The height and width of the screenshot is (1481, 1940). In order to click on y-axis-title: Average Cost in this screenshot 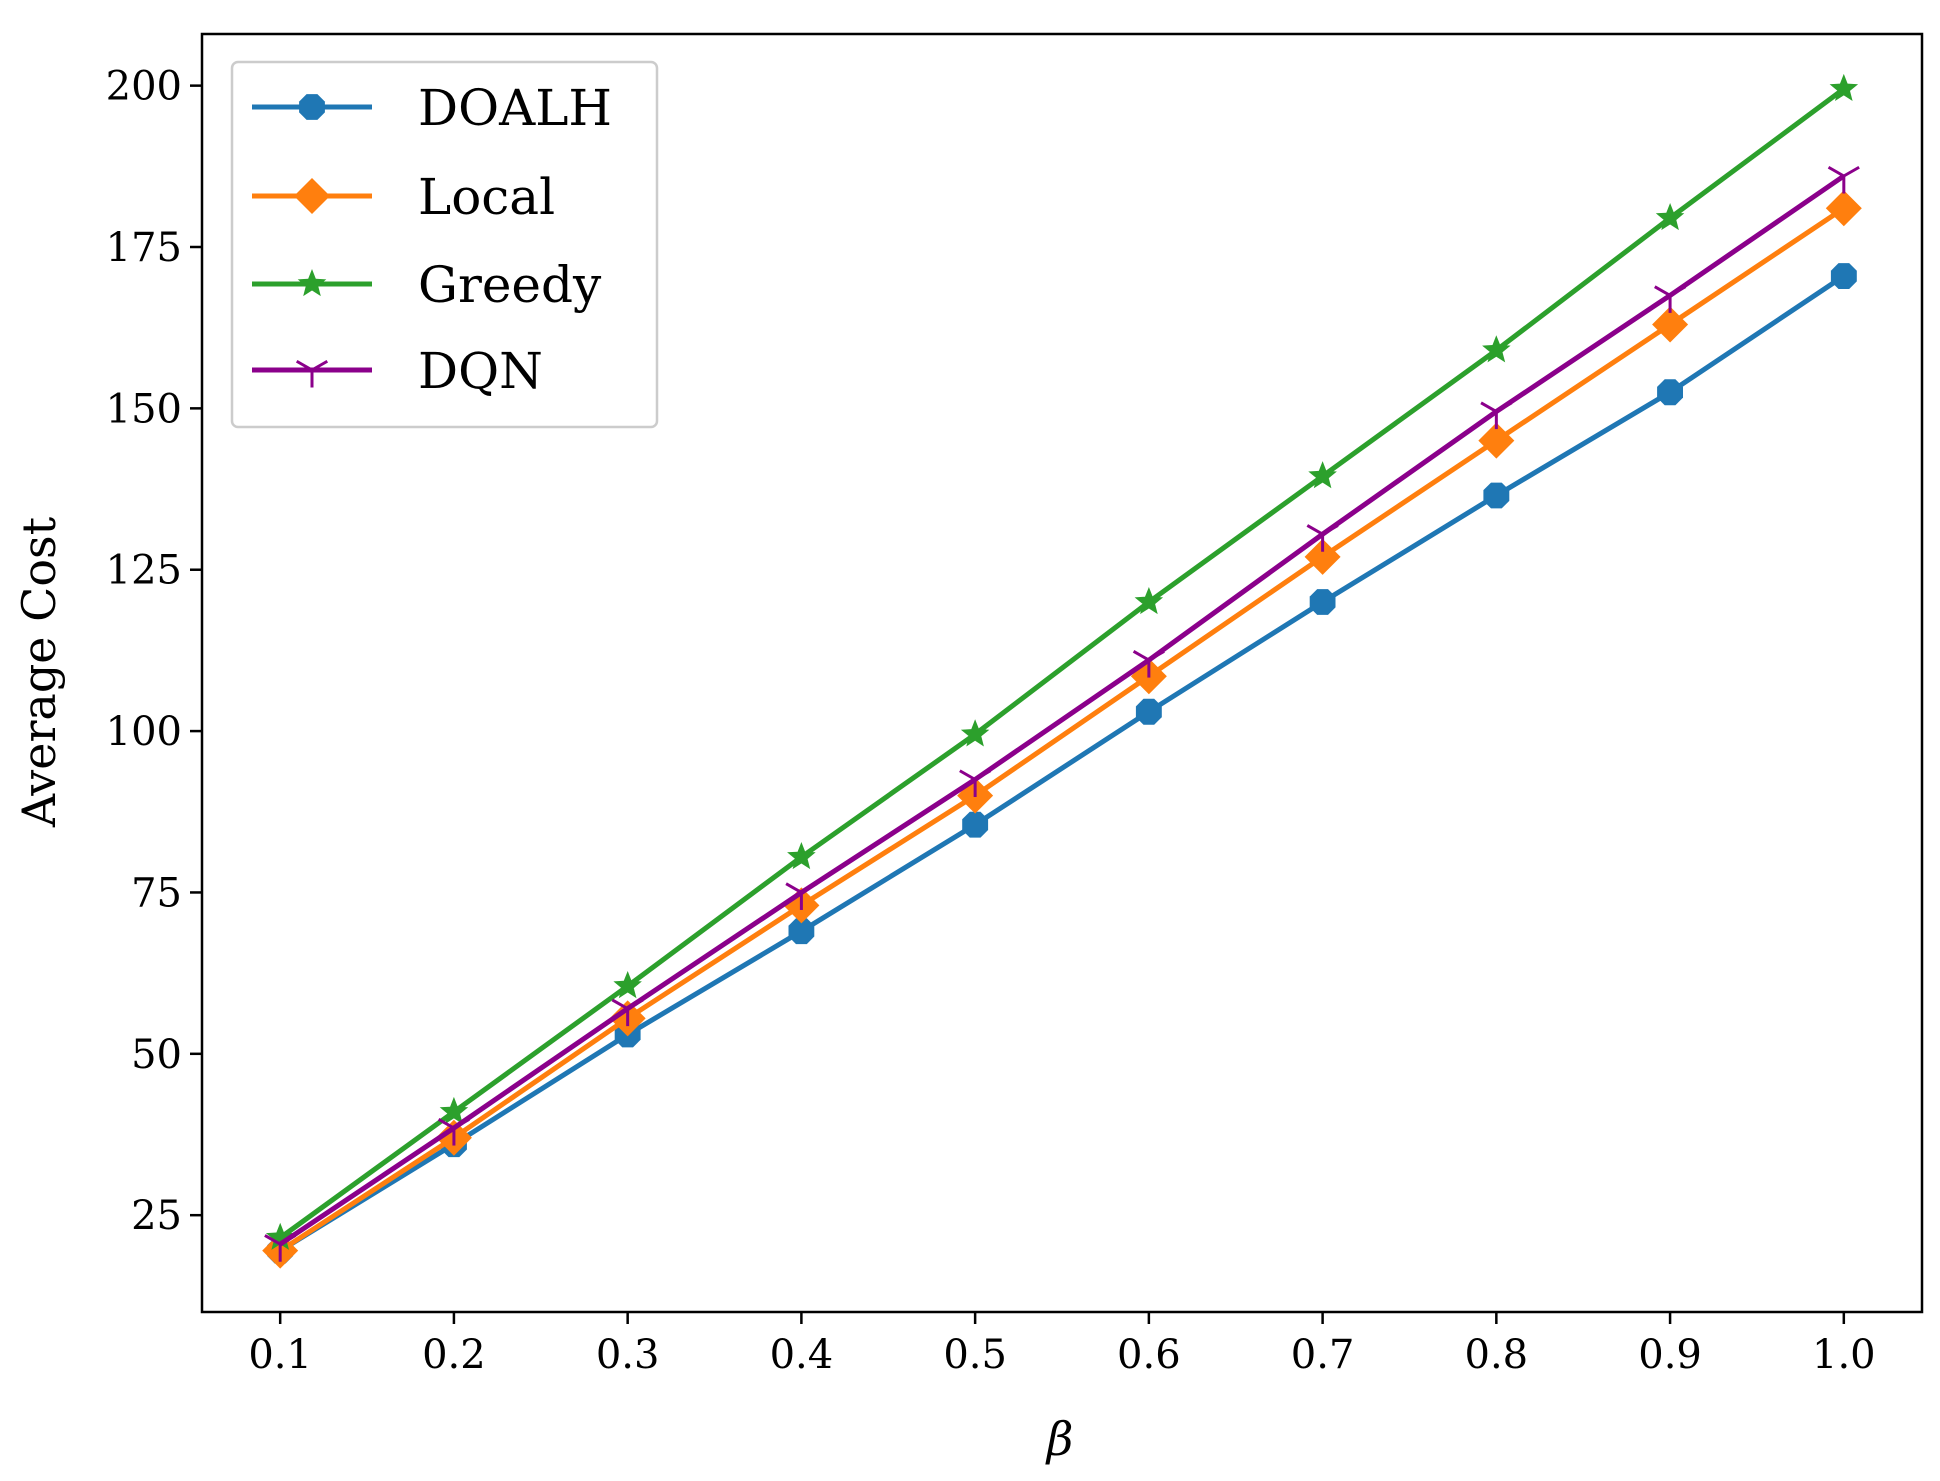, I will do `click(39, 672)`.